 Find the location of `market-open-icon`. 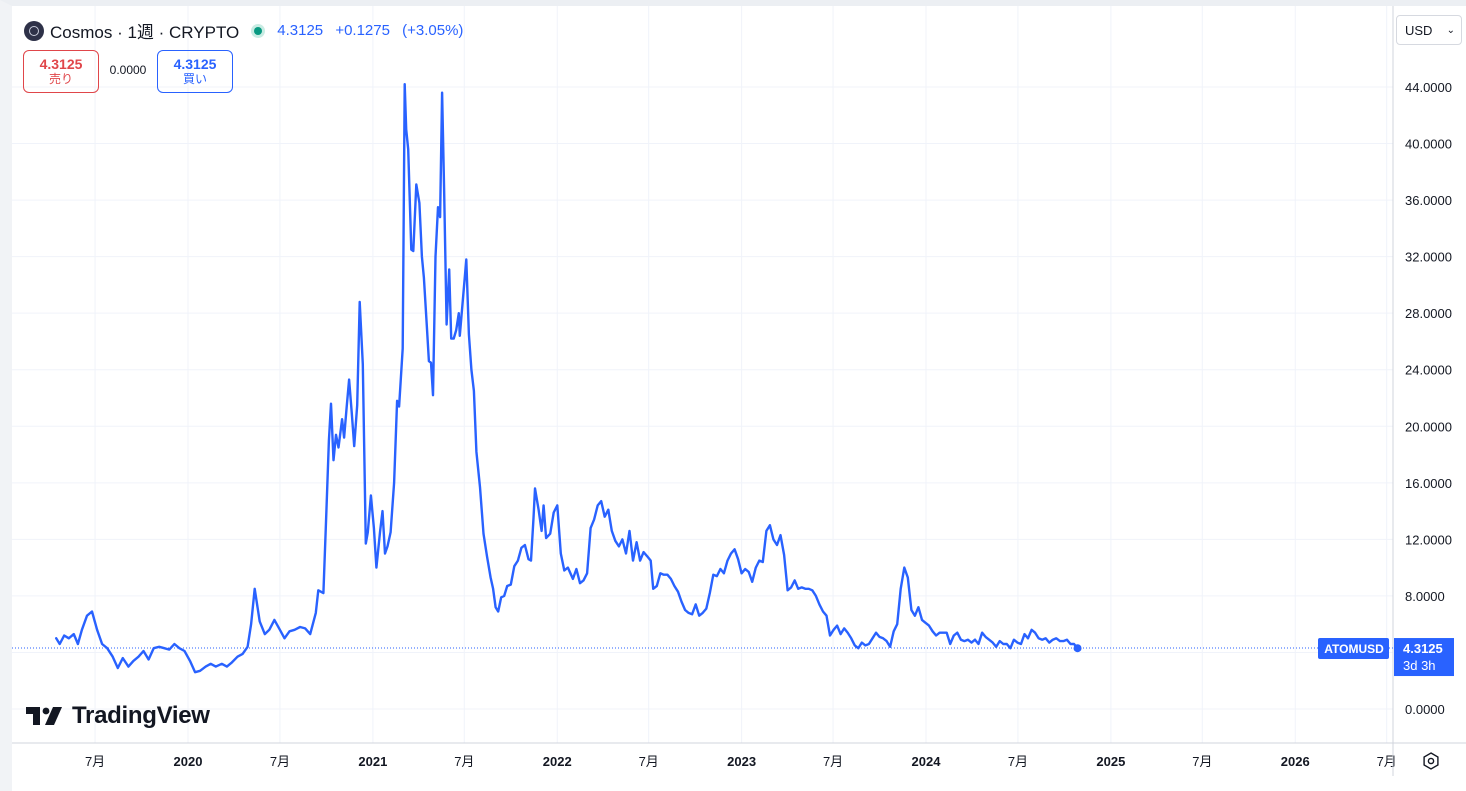

market-open-icon is located at coordinates (258, 30).